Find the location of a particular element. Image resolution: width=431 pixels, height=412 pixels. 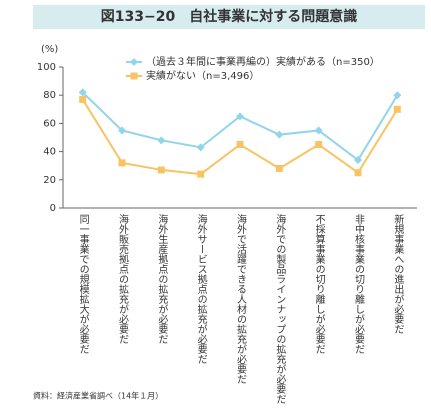

legend-label: （過去３年間に事業再編の）実績がある（n=350） is located at coordinates (263, 61).